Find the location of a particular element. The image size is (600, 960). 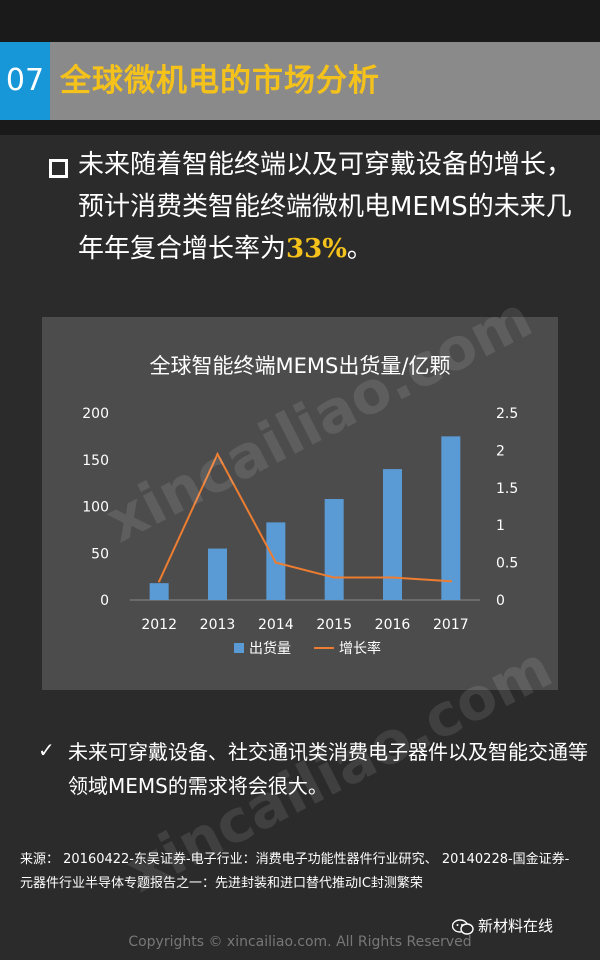

growth-point-2014 is located at coordinates (276, 562).